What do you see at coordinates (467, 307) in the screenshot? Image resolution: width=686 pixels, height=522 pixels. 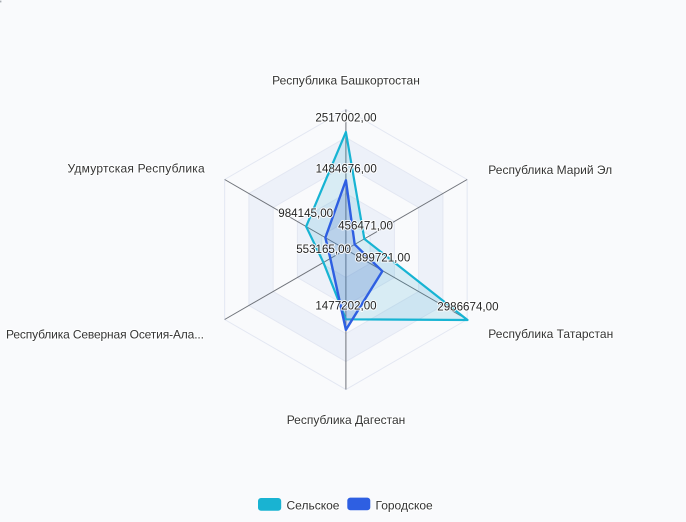 I see `svg-text: 2986674,00` at bounding box center [467, 307].